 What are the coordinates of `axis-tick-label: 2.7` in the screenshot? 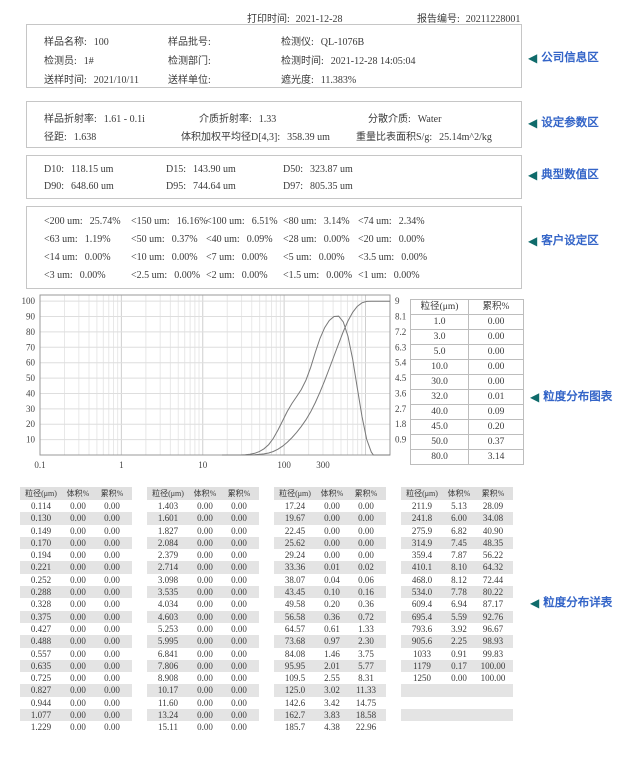 It's located at (401, 409).